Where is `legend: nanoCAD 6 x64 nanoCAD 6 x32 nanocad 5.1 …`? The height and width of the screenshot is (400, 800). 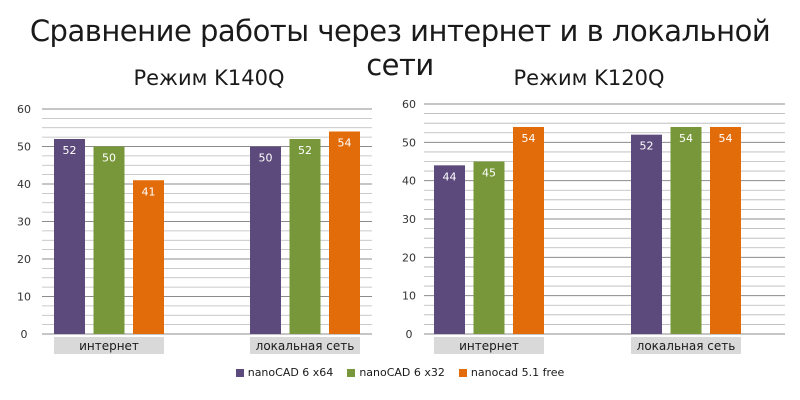
legend: nanoCAD 6 x64 nanoCAD 6 x32 nanocad 5.1 … is located at coordinates (400, 372).